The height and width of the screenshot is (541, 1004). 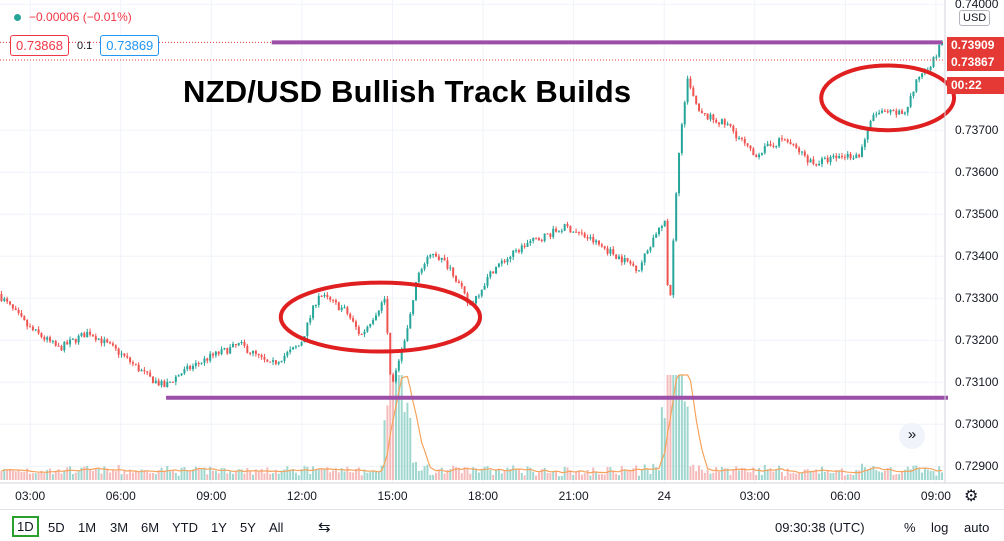 What do you see at coordinates (910, 527) in the screenshot?
I see `percent-toggle: %` at bounding box center [910, 527].